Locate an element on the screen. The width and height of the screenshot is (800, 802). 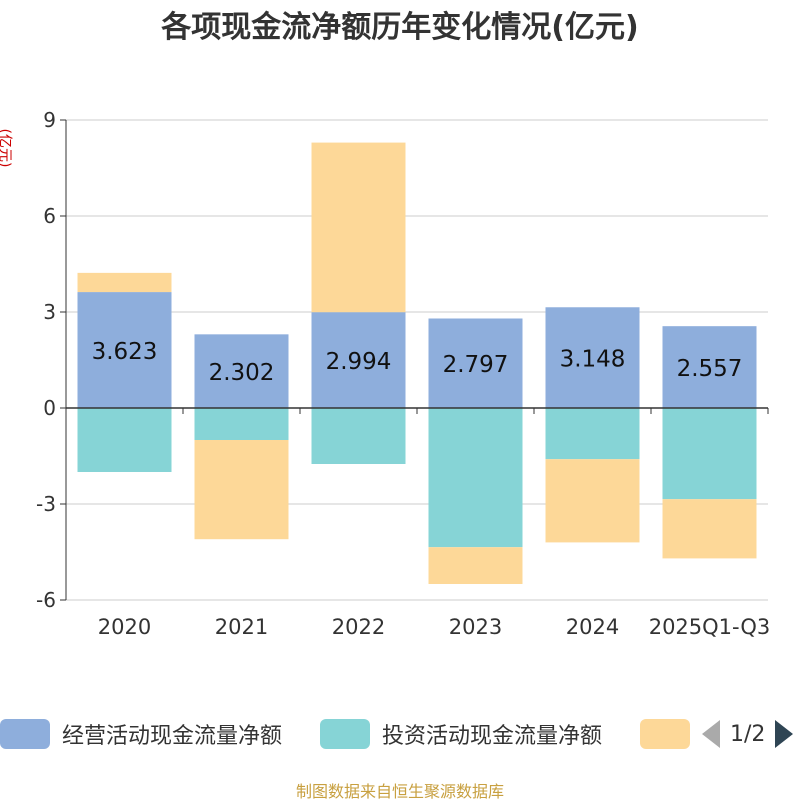
legend: 经营活动现金流量净额 投资活动现金流量净额 1/2 is located at coordinates (400, 734).